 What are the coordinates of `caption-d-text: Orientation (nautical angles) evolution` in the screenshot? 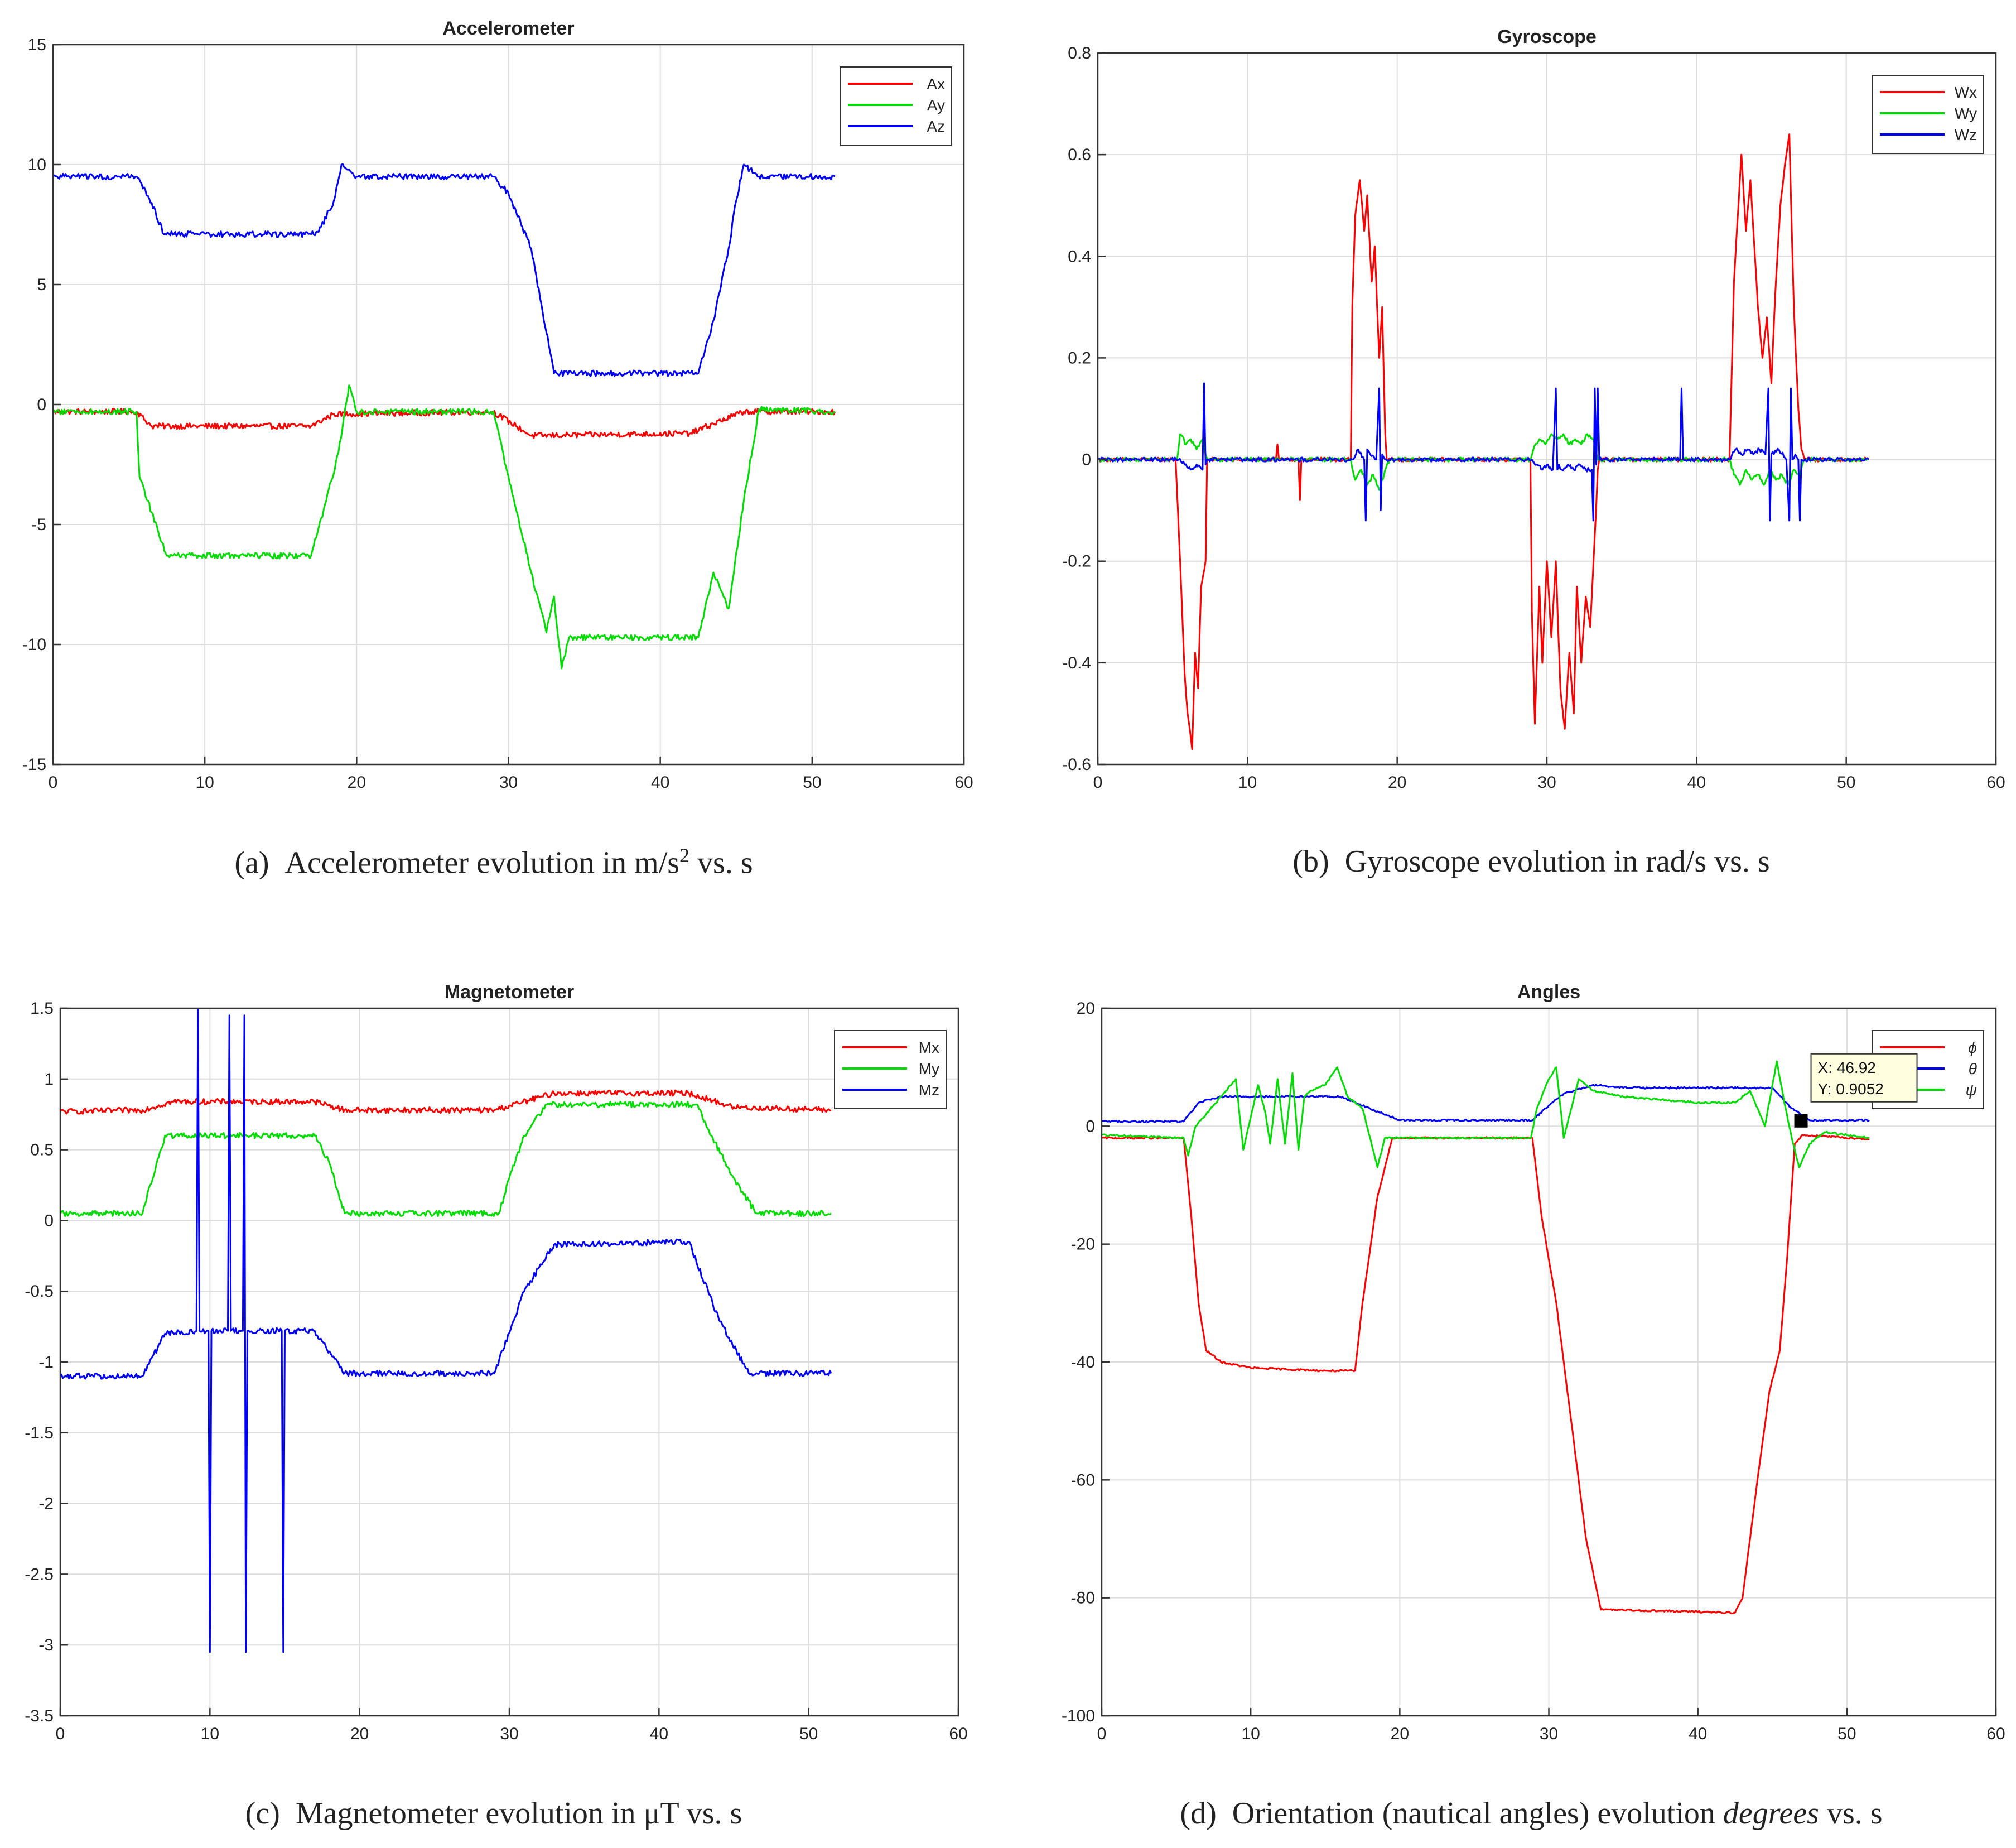 It's located at (1477, 1813).